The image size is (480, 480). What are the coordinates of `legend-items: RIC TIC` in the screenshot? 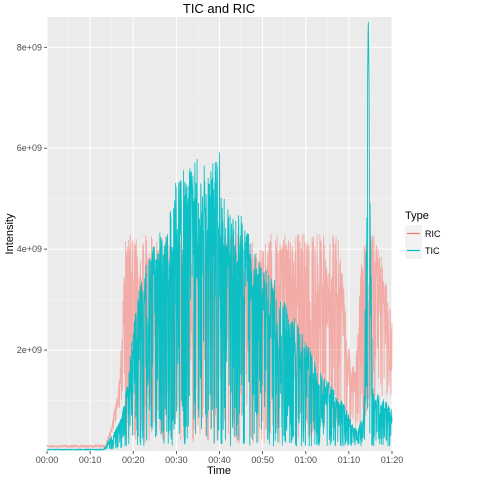 It's located at (423, 242).